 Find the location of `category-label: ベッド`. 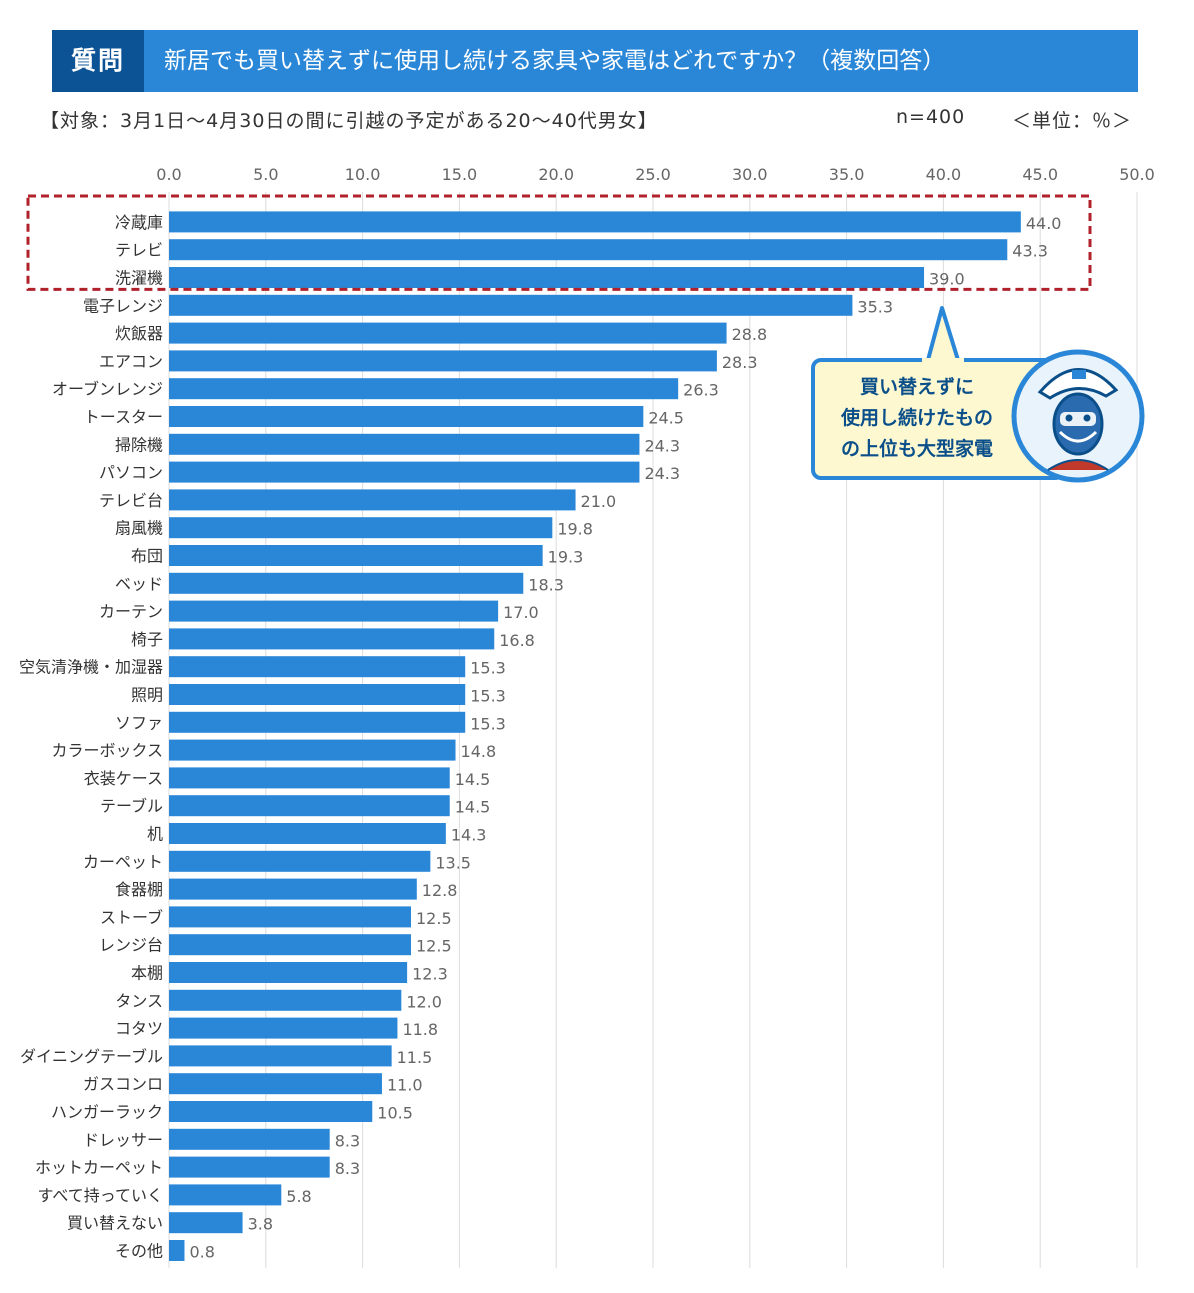

category-label: ベッド is located at coordinates (139, 583).